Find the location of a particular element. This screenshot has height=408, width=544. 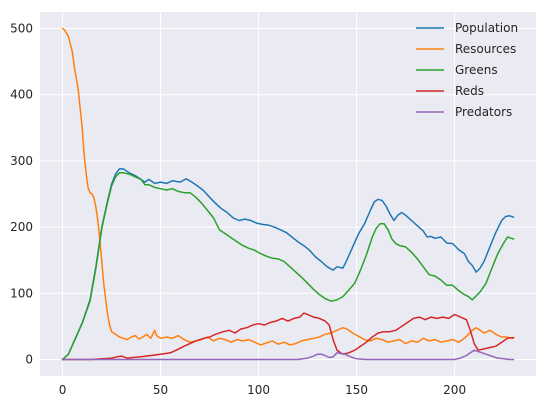

x-tick-label: 200 is located at coordinates (454, 390).